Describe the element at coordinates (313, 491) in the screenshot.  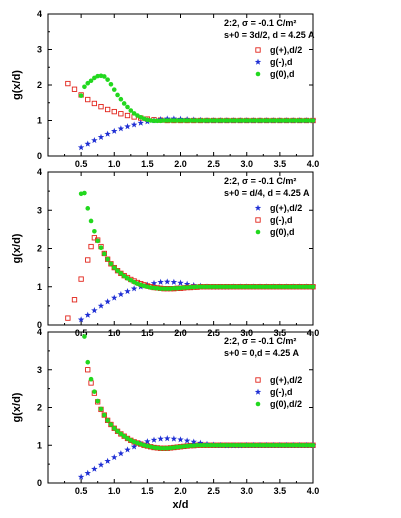
I see `x-tick-label: 4.0` at that location.